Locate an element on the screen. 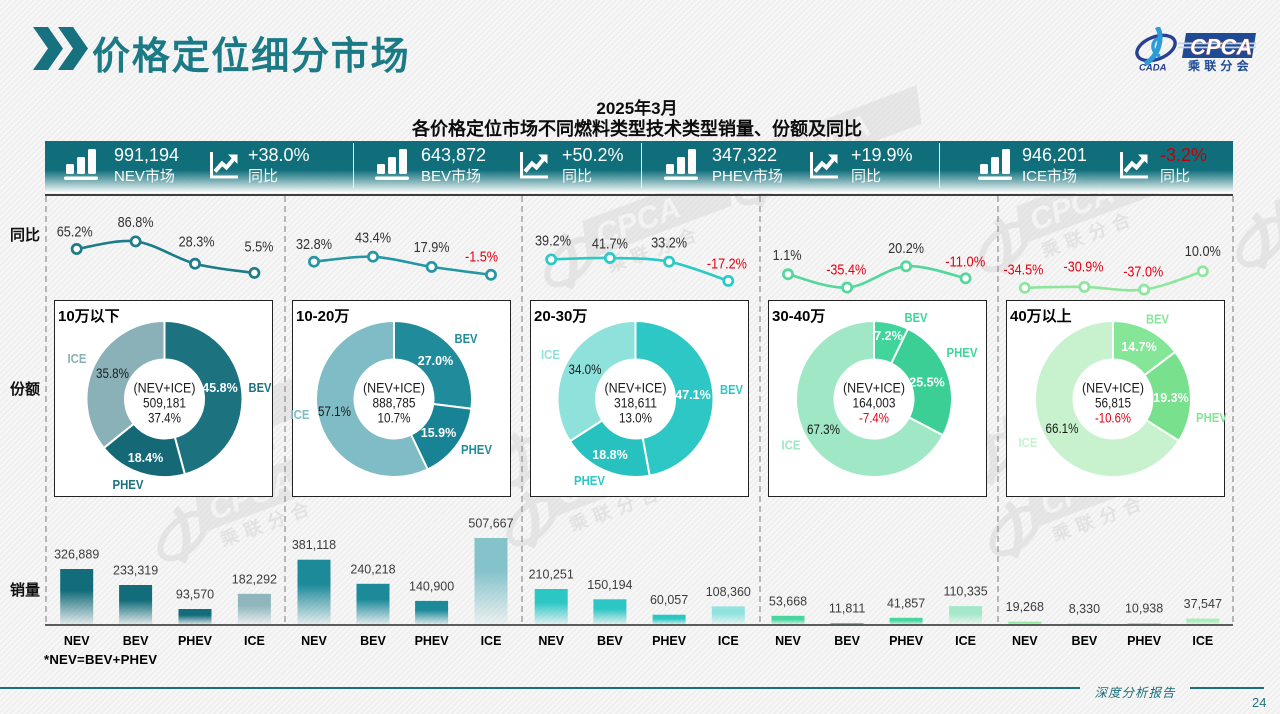  svg-text: 41,857 is located at coordinates (906, 603).